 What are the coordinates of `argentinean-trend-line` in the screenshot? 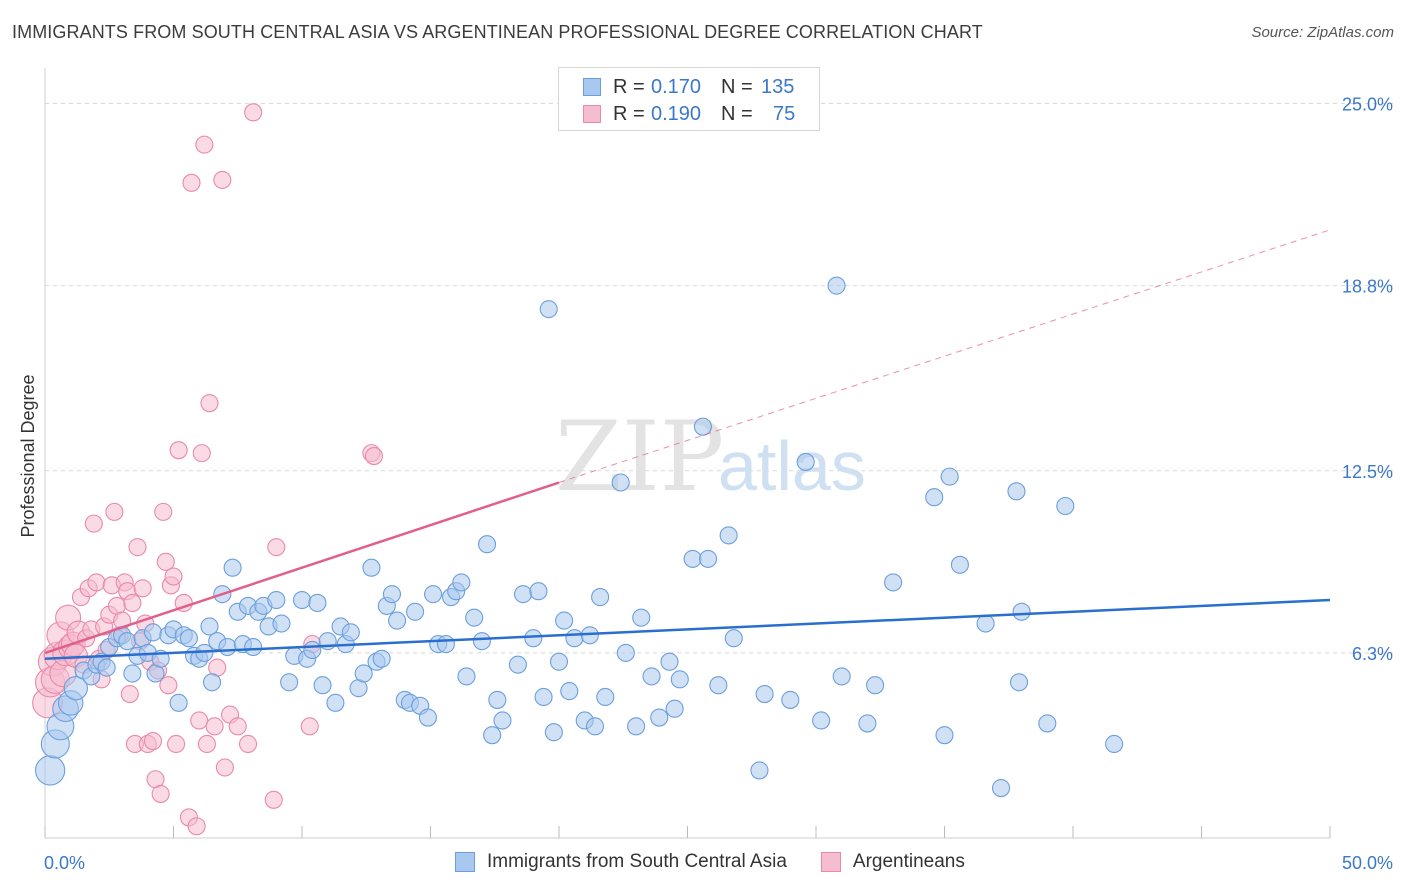 It's located at (302, 568).